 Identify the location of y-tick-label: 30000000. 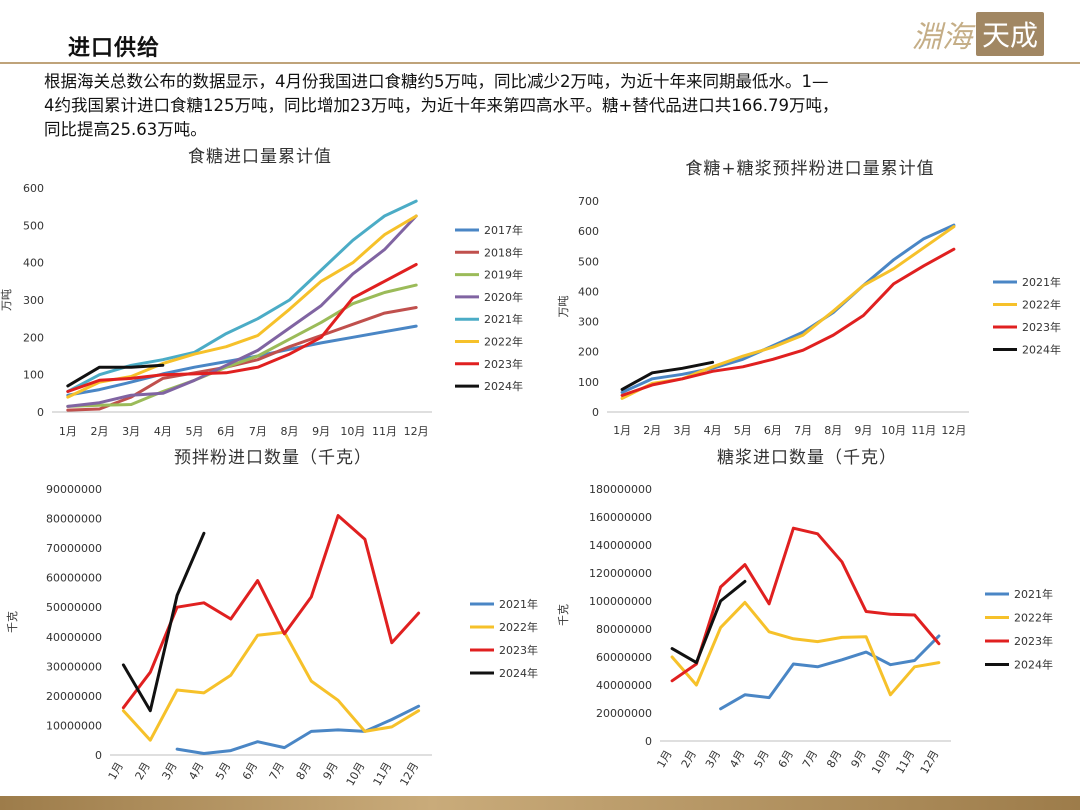
(74, 666).